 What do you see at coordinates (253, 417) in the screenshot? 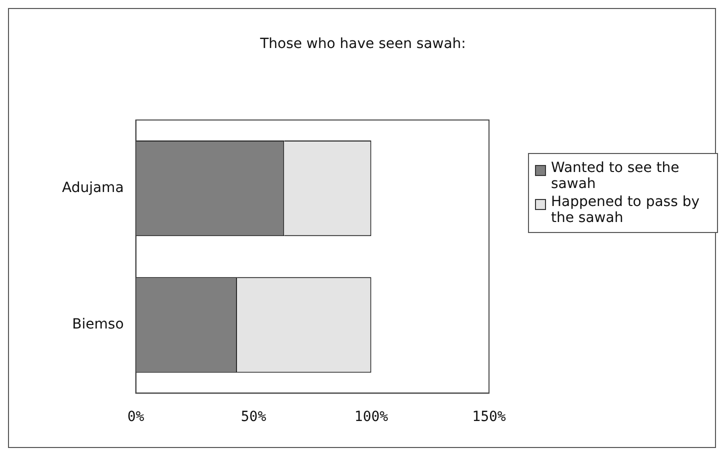
I see `x-tick-label: 50%` at bounding box center [253, 417].